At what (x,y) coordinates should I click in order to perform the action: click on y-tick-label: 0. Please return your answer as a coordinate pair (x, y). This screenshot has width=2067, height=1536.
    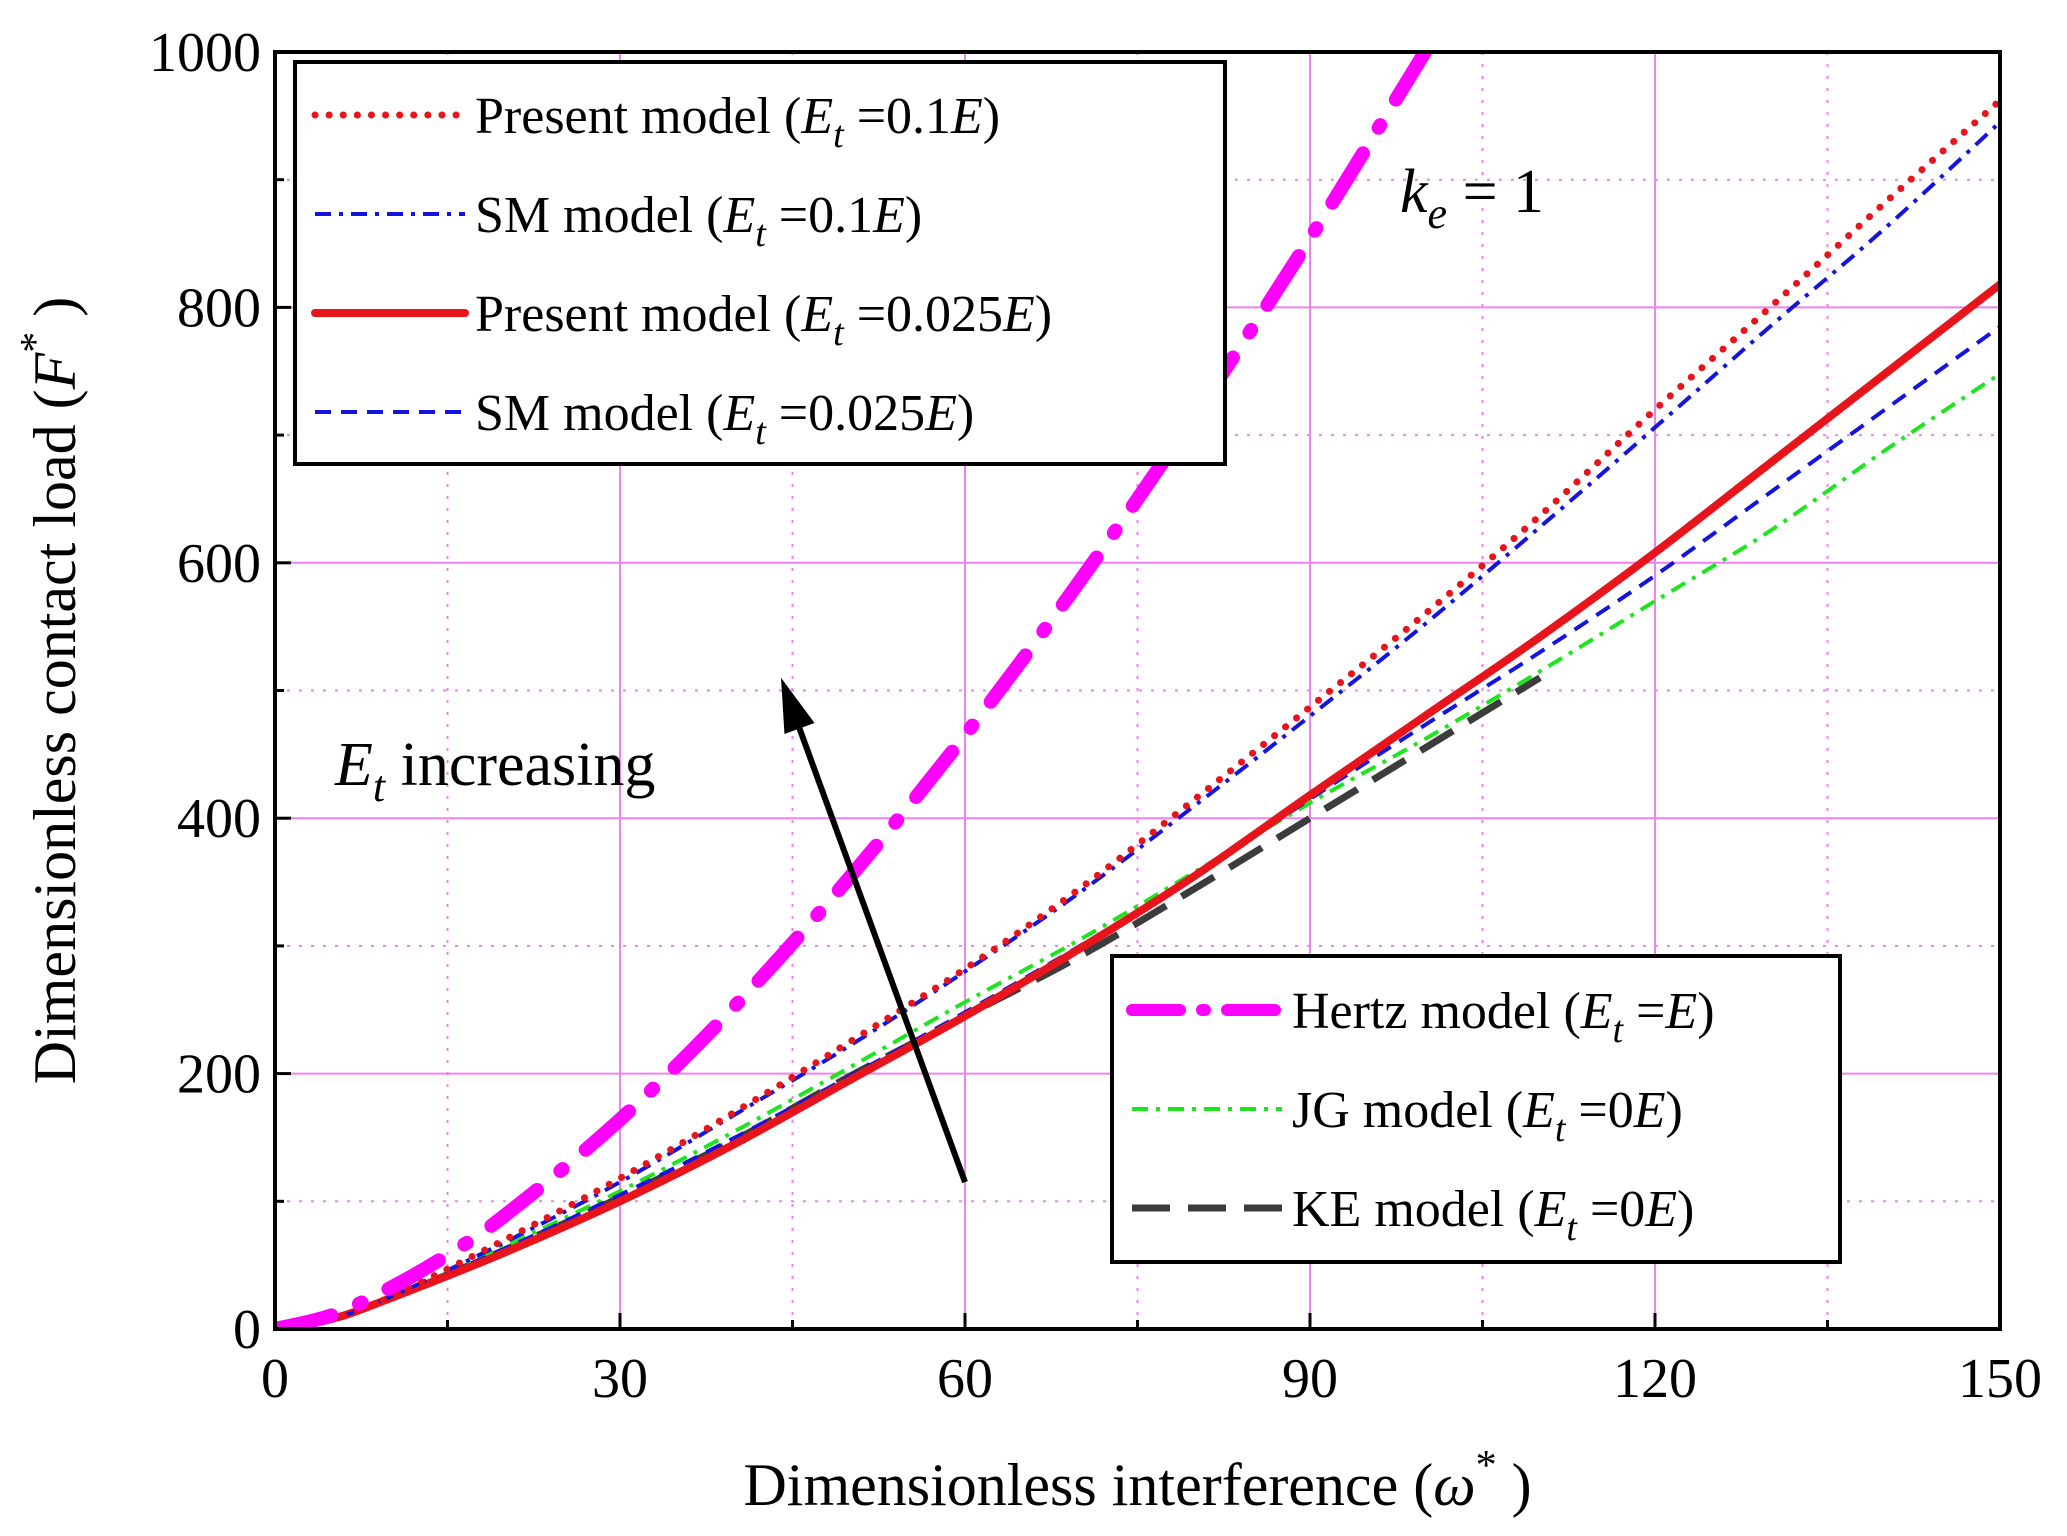
    Looking at the image, I should click on (247, 1330).